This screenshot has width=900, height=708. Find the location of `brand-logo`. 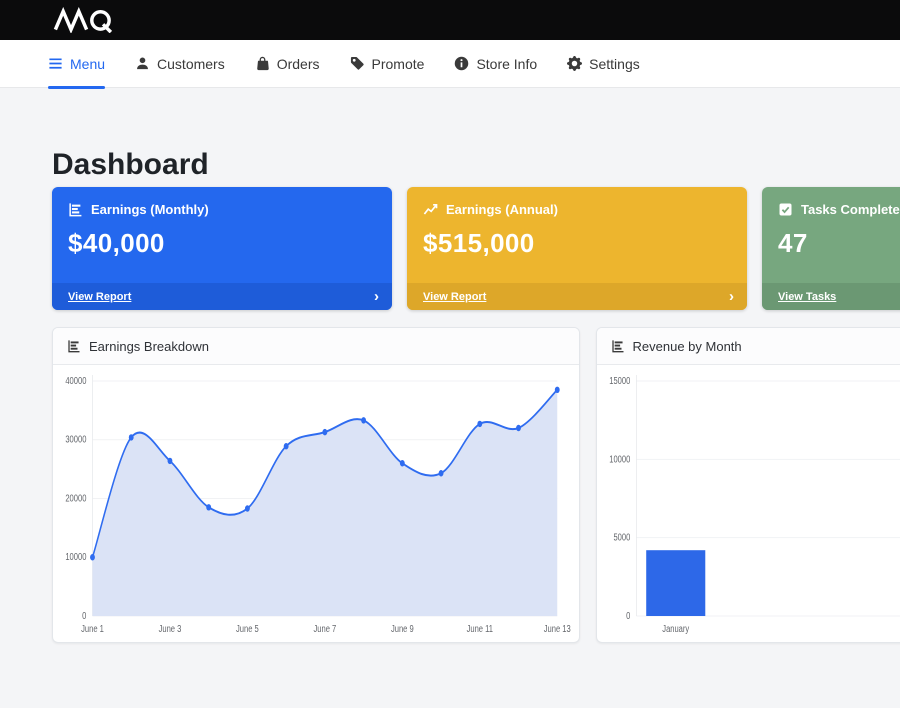

brand-logo is located at coordinates (84, 20).